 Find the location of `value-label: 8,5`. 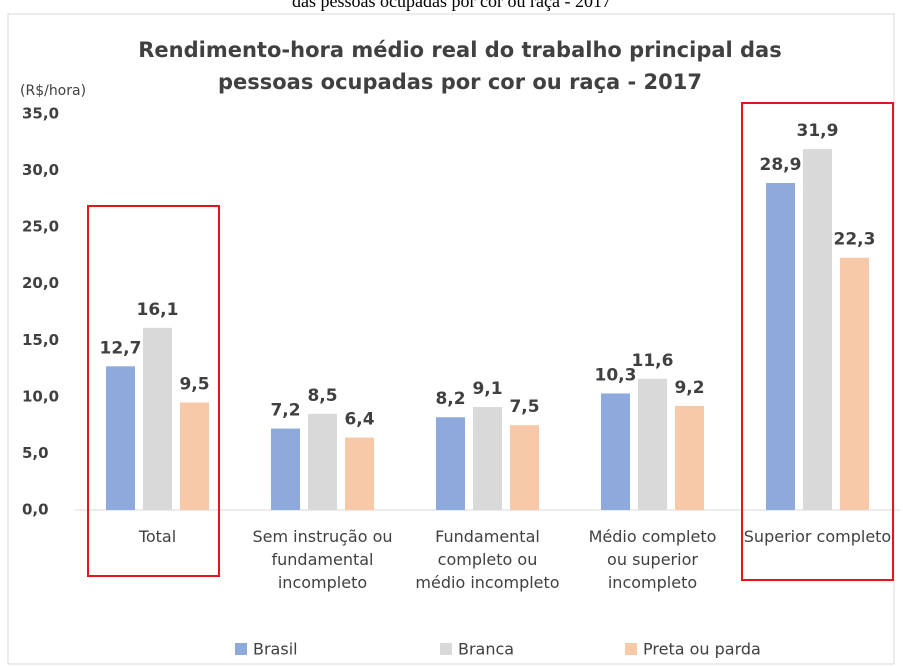

value-label: 8,5 is located at coordinates (322, 396).